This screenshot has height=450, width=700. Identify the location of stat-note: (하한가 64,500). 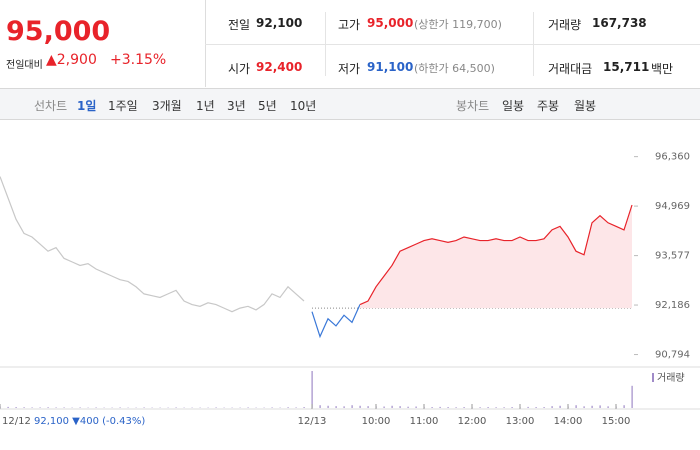
(454, 68).